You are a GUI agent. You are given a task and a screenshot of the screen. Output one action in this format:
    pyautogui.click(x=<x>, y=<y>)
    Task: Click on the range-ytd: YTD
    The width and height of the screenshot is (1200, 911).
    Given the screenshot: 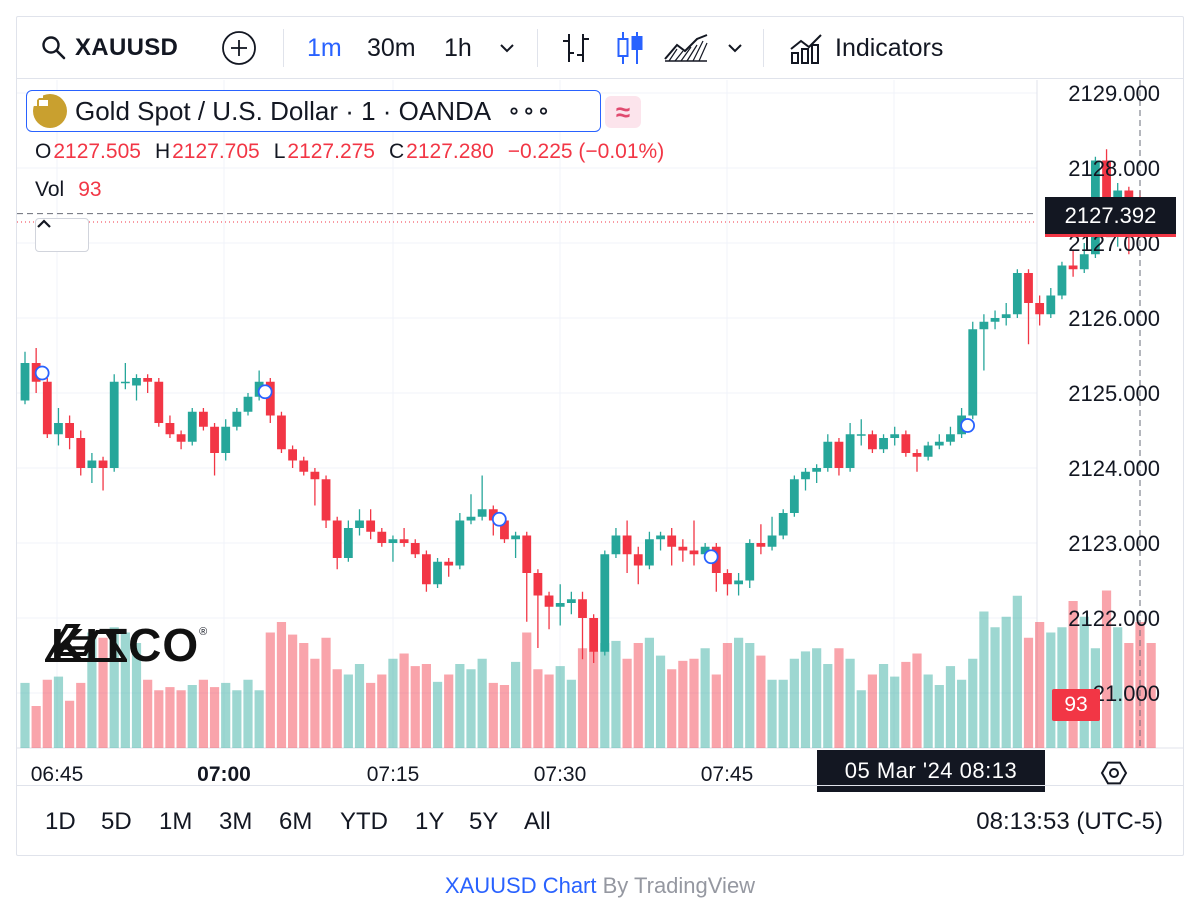 What is the action you would take?
    pyautogui.click(x=364, y=821)
    